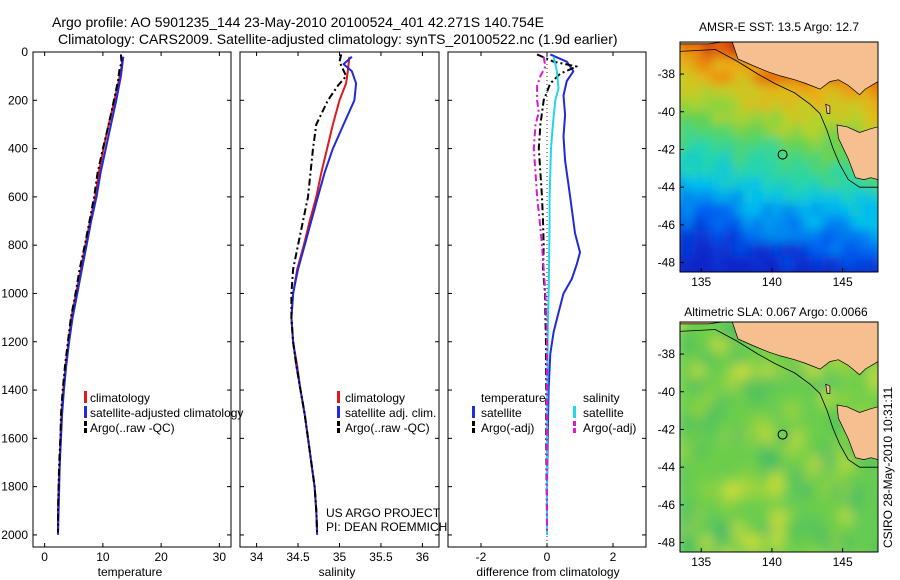 This screenshot has height=580, width=900. I want to click on map-y-tick-label: -40, so click(667, 112).